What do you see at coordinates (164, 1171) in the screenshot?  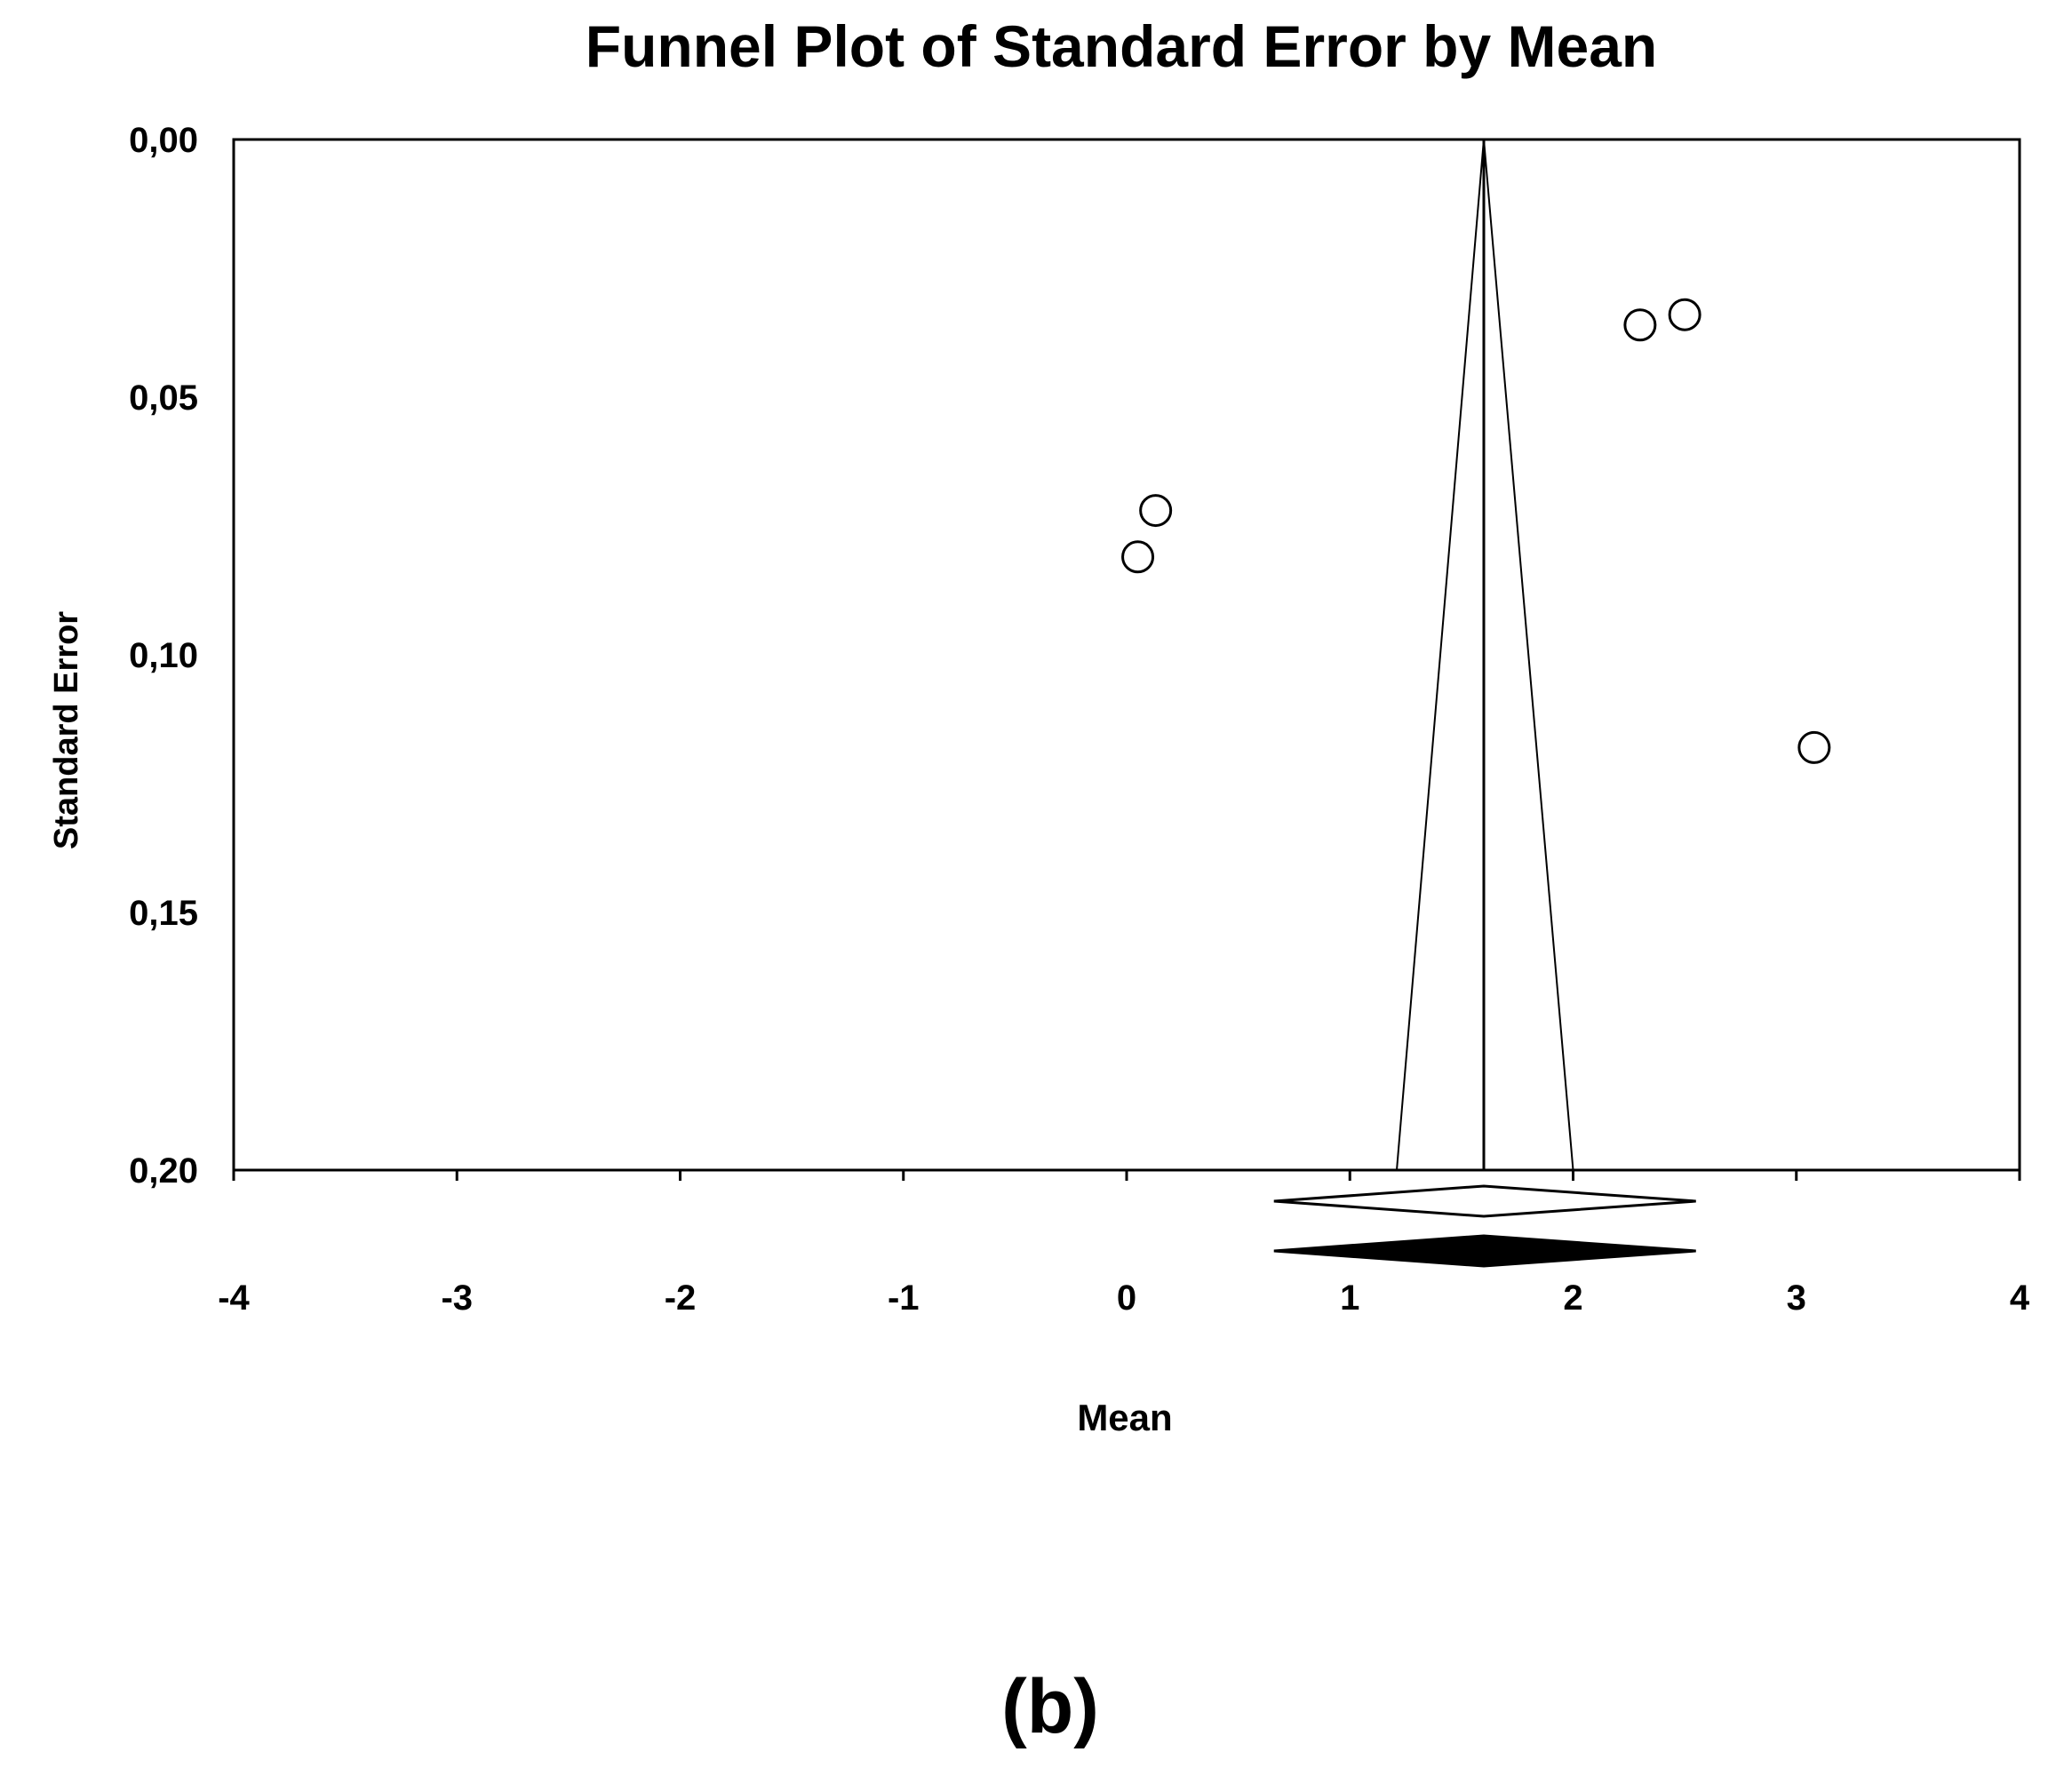 I see `y-tick-label: 0,20` at bounding box center [164, 1171].